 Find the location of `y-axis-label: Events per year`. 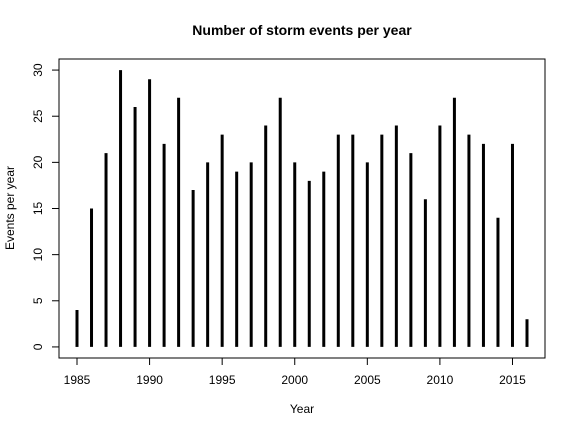

y-axis-label: Events per year is located at coordinates (10, 208).